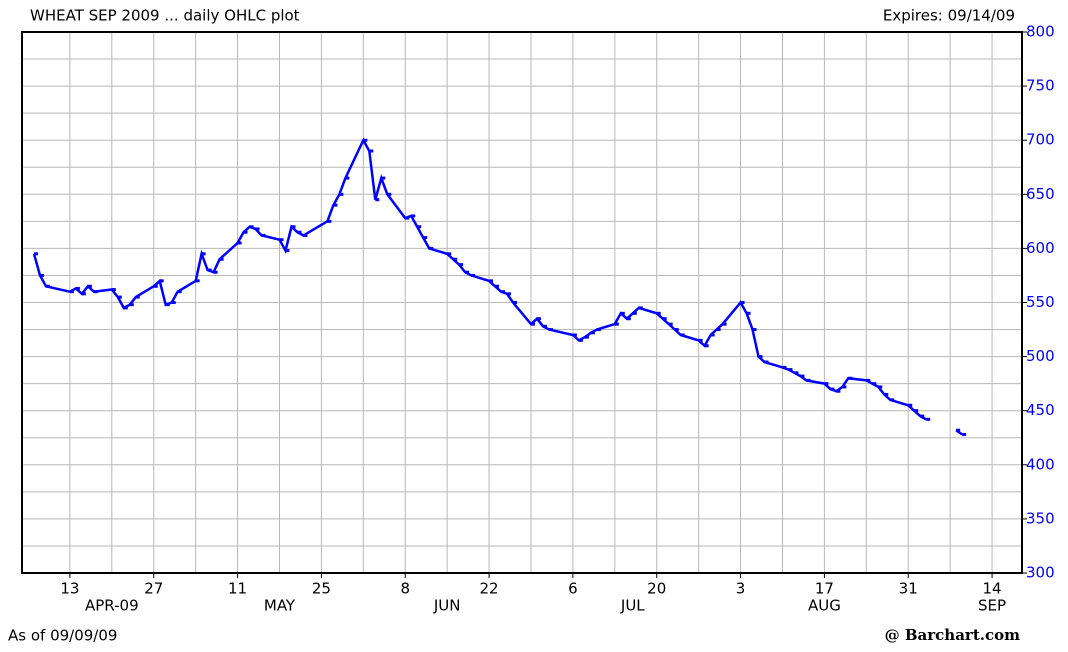  What do you see at coordinates (321, 589) in the screenshot?
I see `x-tick-label: 25` at bounding box center [321, 589].